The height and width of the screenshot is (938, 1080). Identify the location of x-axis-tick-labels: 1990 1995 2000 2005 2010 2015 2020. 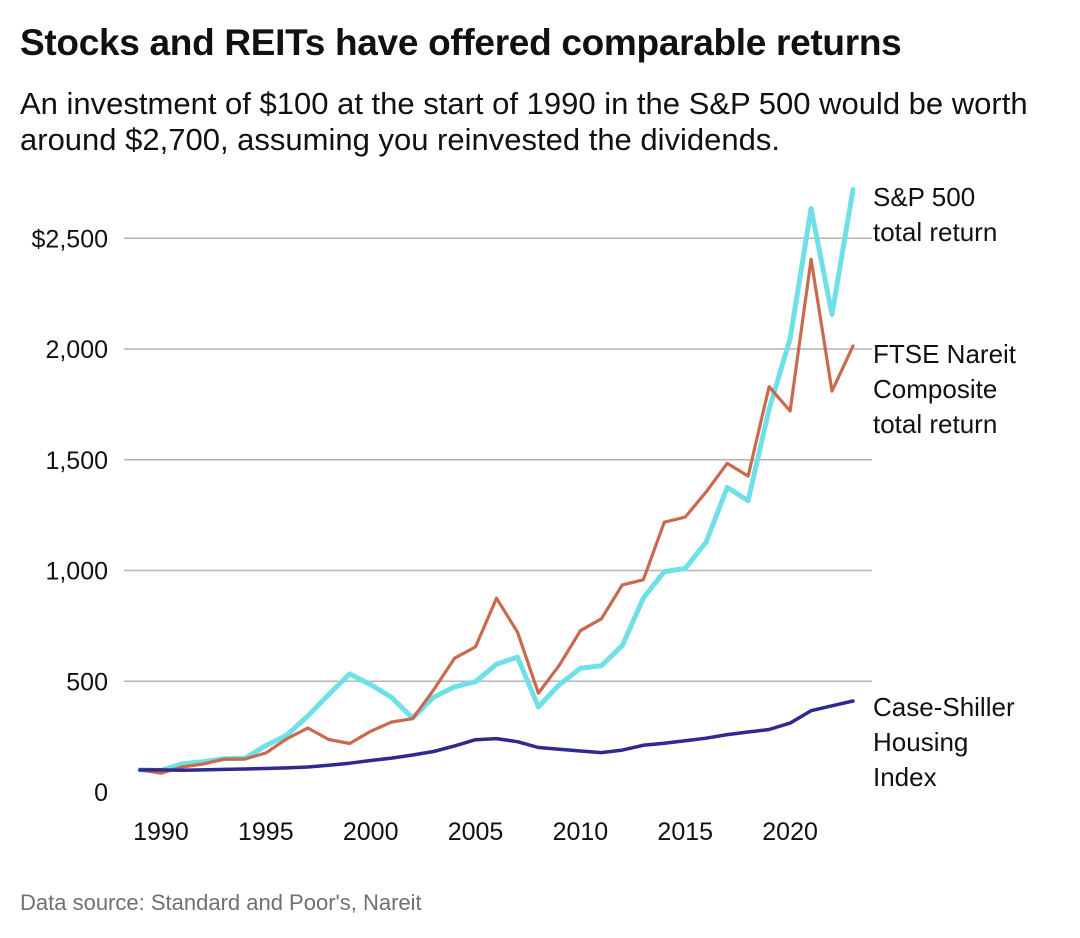
(475, 832).